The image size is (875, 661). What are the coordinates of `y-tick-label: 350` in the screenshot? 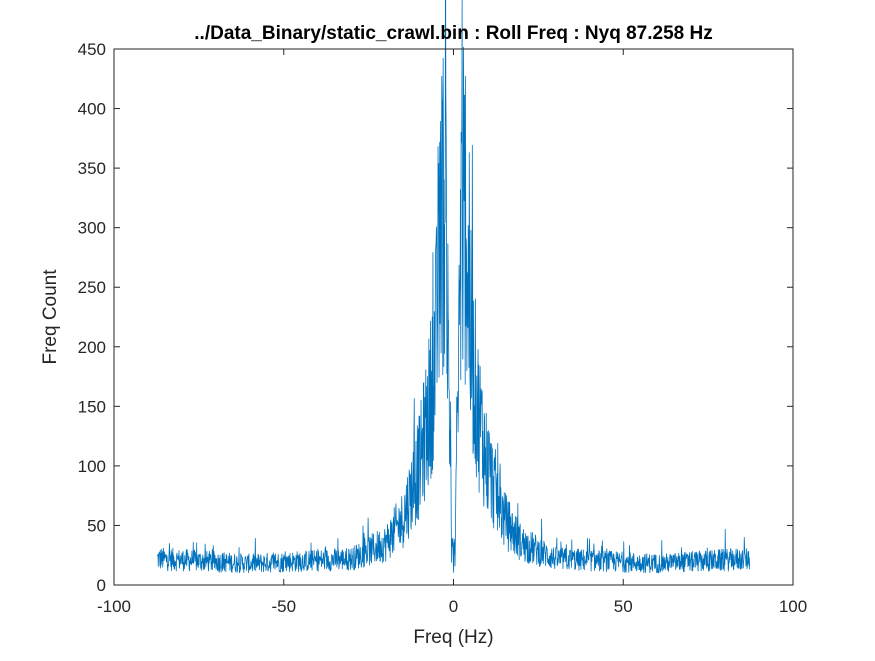 It's located at (92, 168).